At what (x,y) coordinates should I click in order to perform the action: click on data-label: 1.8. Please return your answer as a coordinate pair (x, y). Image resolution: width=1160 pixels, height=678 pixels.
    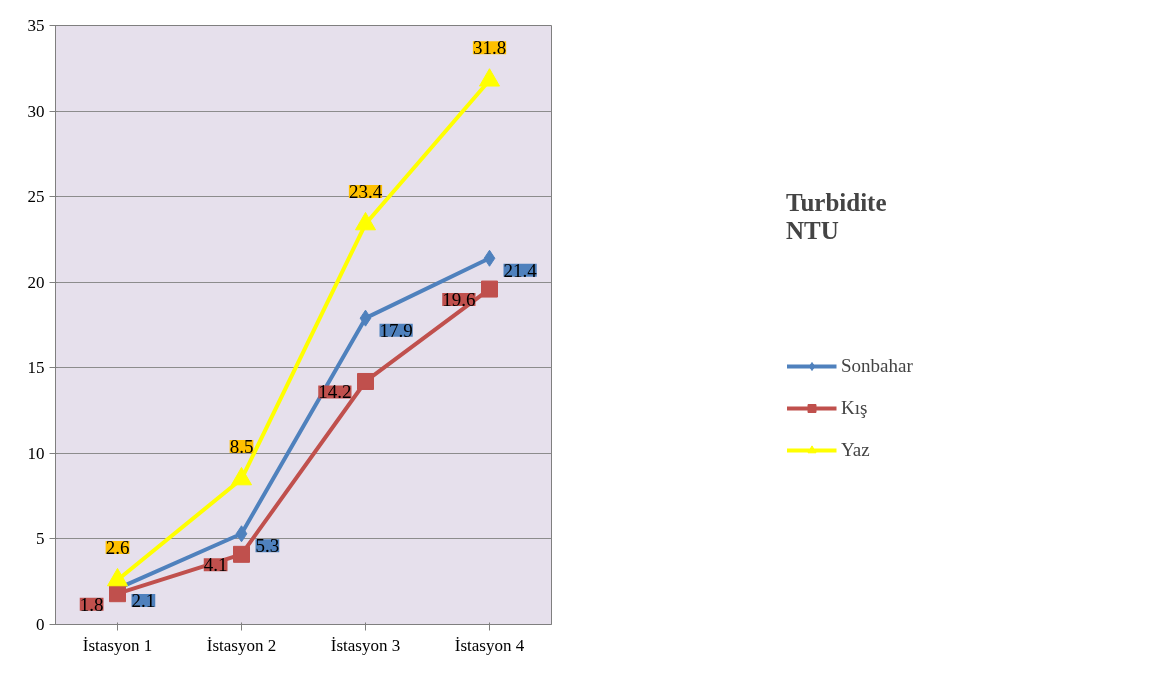
    Looking at the image, I should click on (91, 604).